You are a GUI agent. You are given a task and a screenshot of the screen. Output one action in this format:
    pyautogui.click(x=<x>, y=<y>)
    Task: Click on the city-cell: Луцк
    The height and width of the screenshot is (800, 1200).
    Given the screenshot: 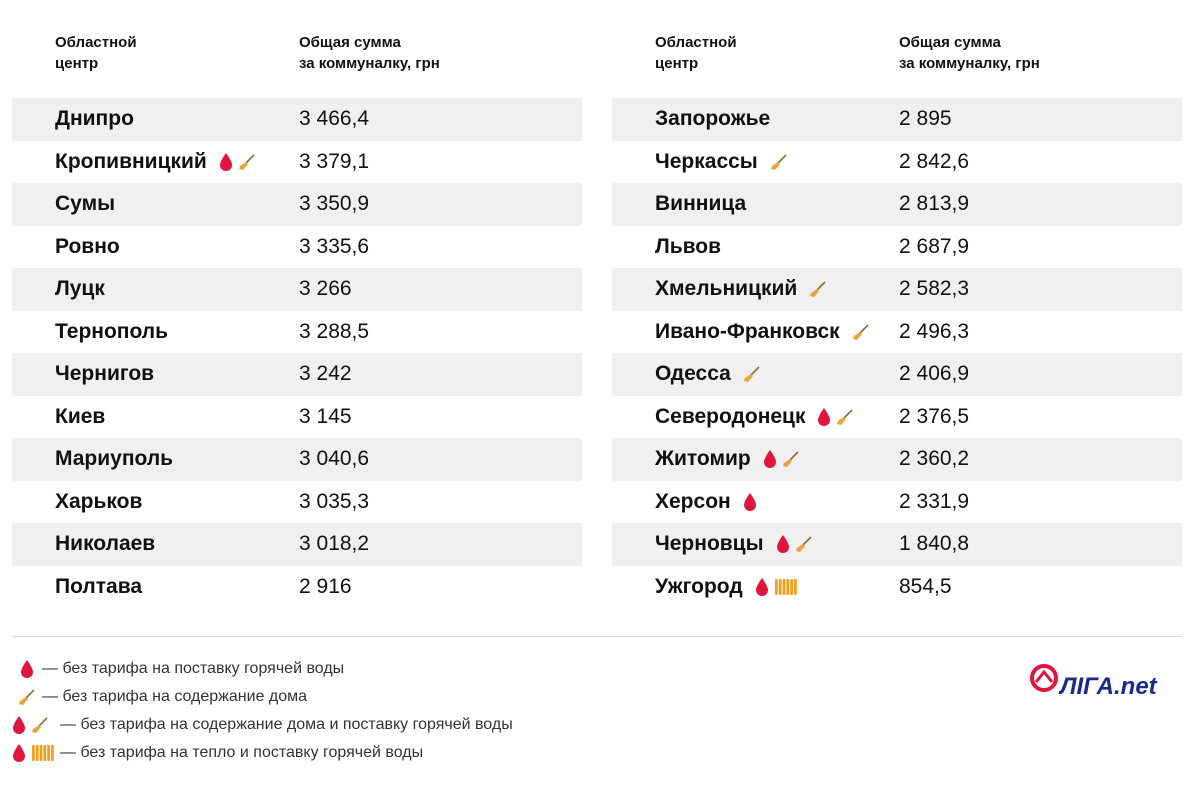 What is the action you would take?
    pyautogui.click(x=155, y=289)
    